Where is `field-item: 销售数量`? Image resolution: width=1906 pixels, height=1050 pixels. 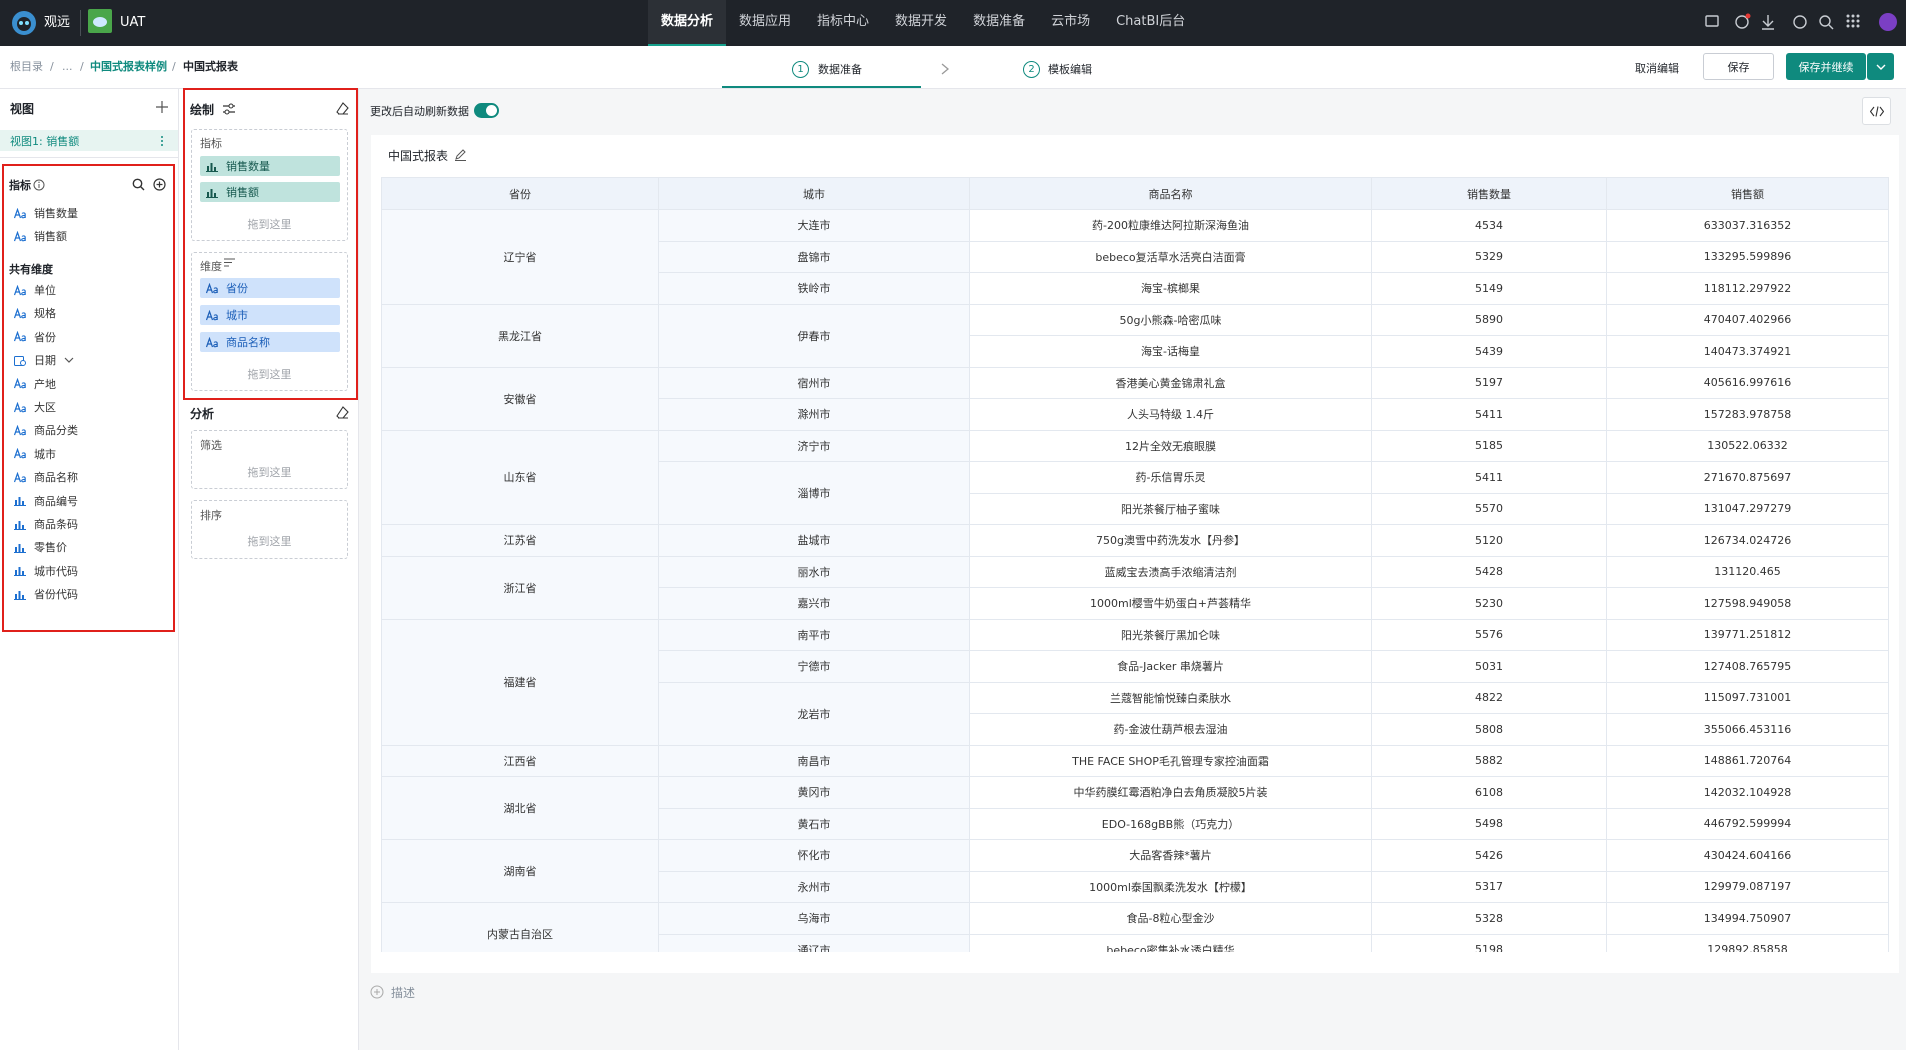
field-item: 销售数量 is located at coordinates (46, 213).